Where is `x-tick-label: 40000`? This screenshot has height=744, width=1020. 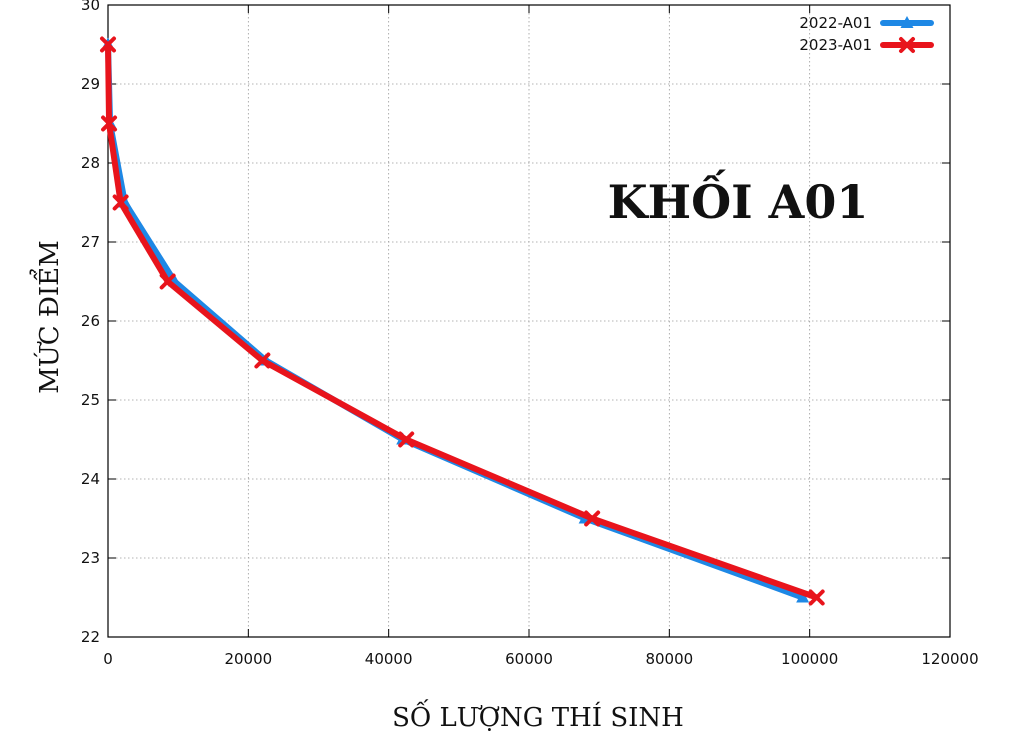
x-tick-label: 40000 is located at coordinates (389, 659).